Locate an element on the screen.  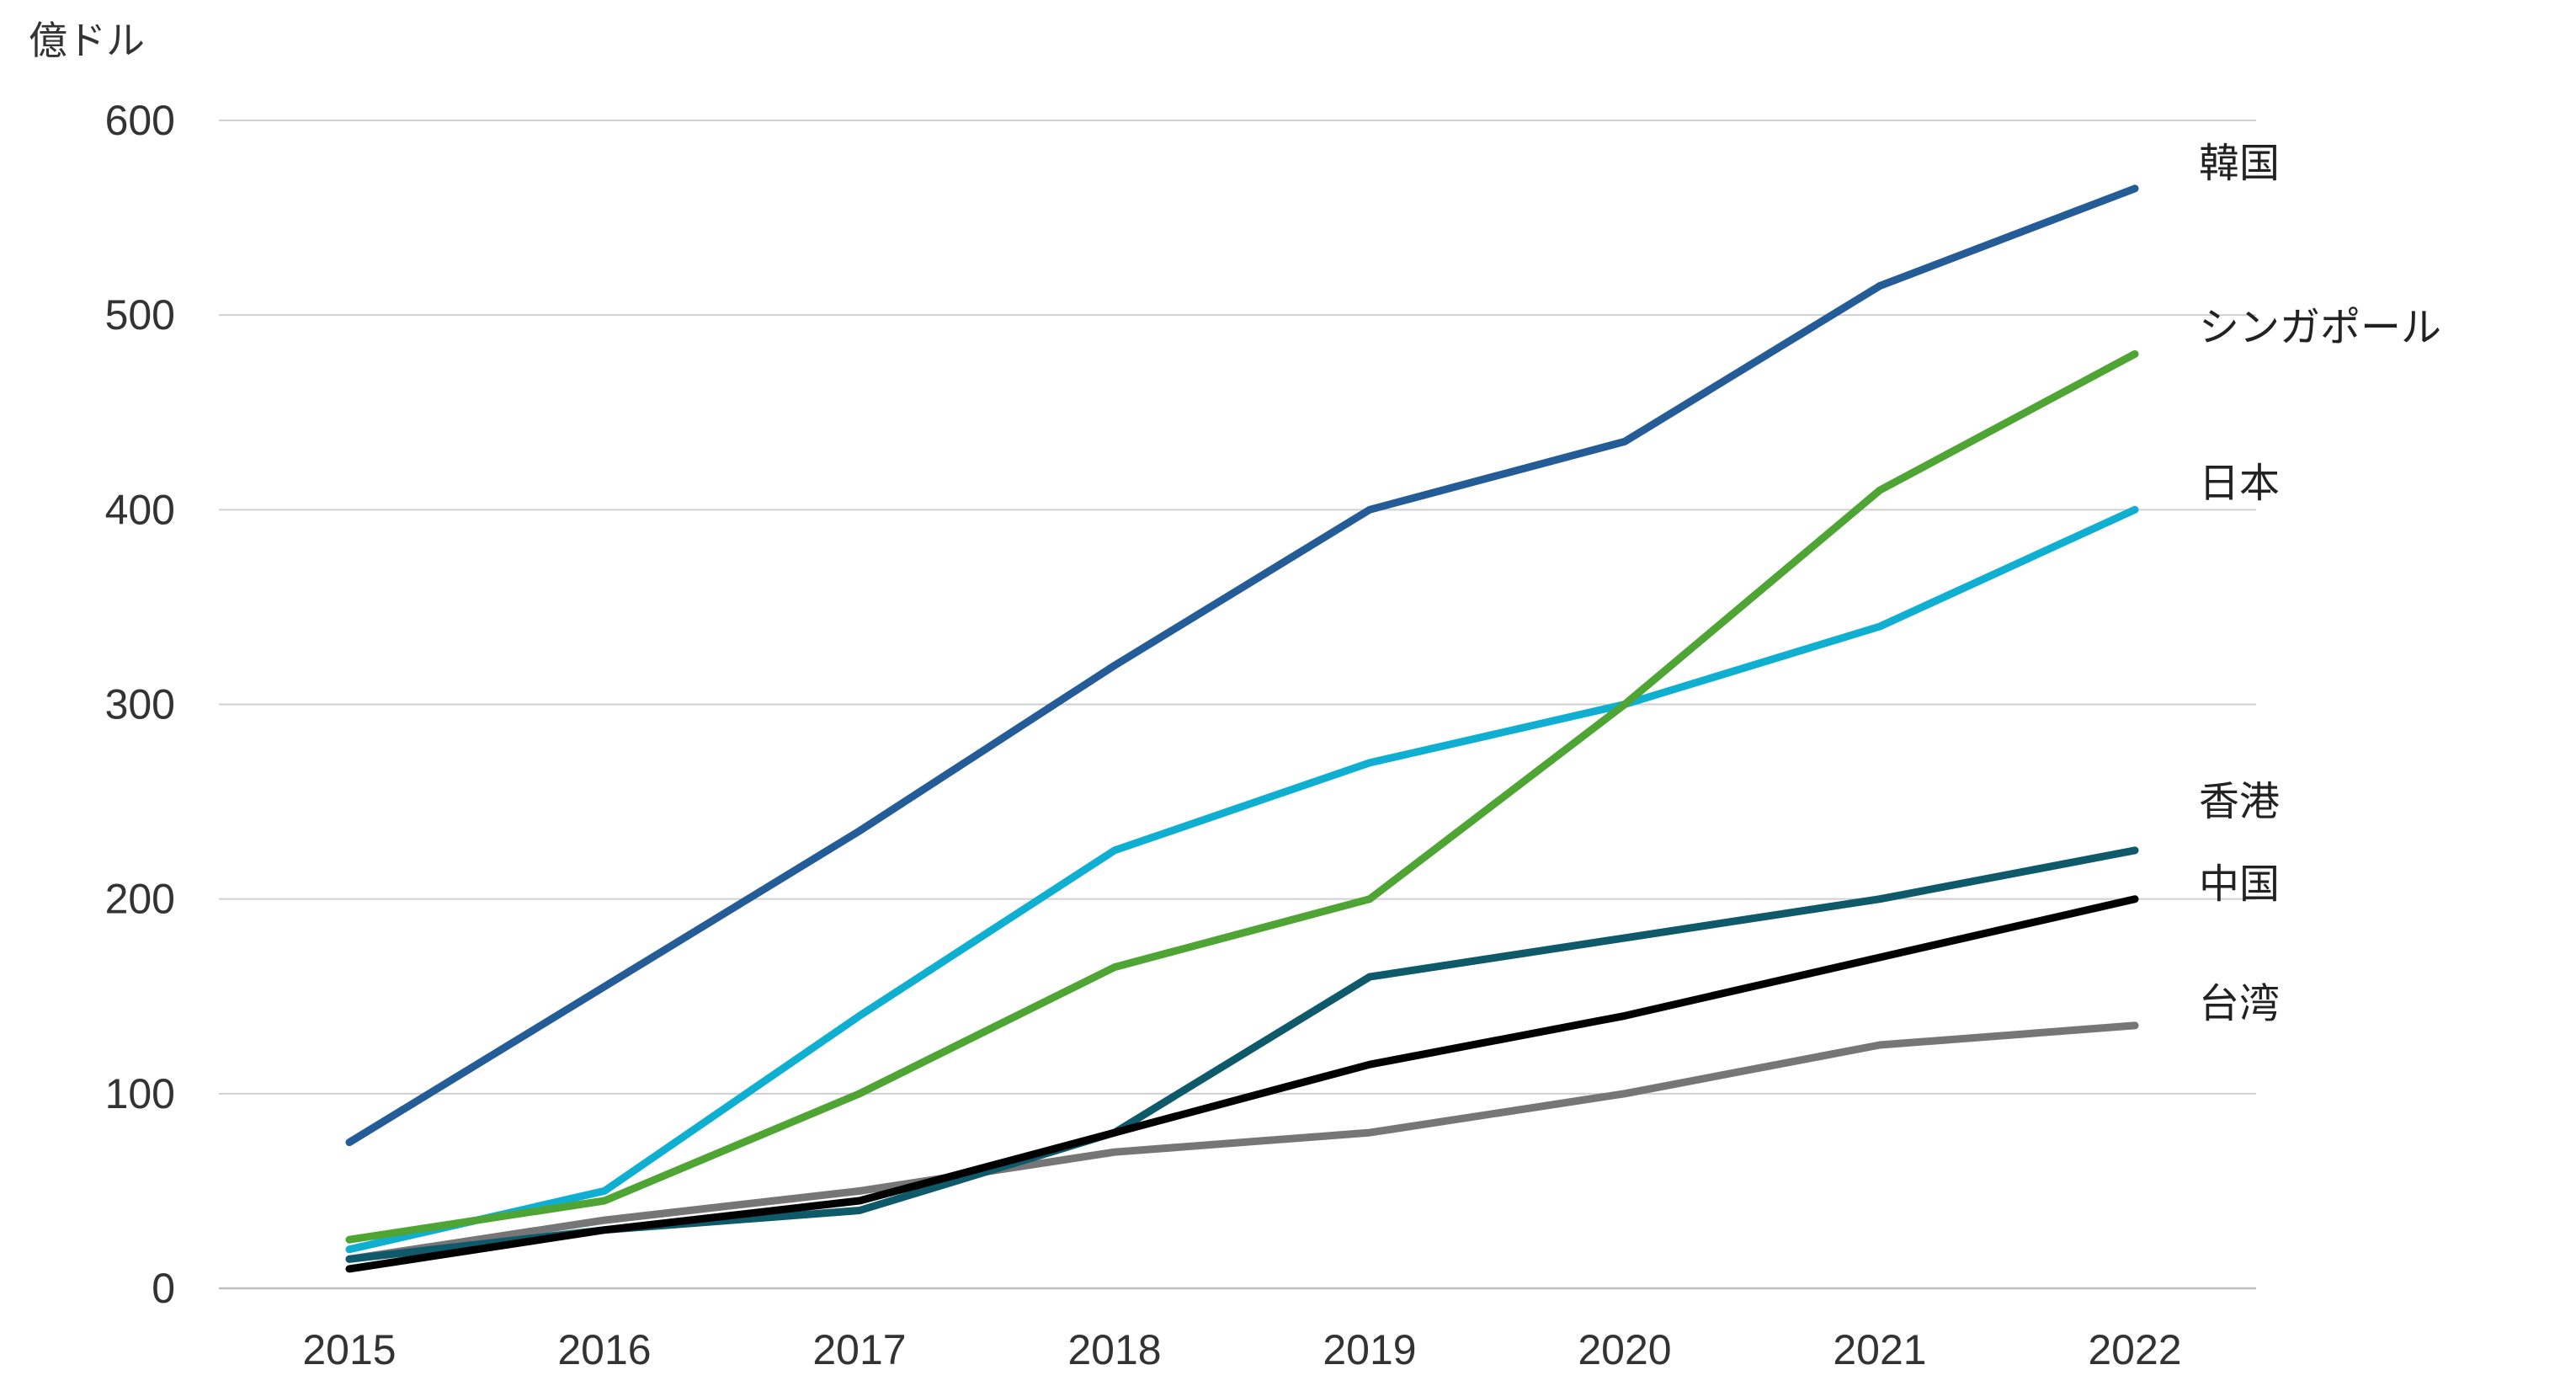
x-axis-ticks: 2015 2016 2017 2018 2019 2020 2021 2022 is located at coordinates (1241, 1349).